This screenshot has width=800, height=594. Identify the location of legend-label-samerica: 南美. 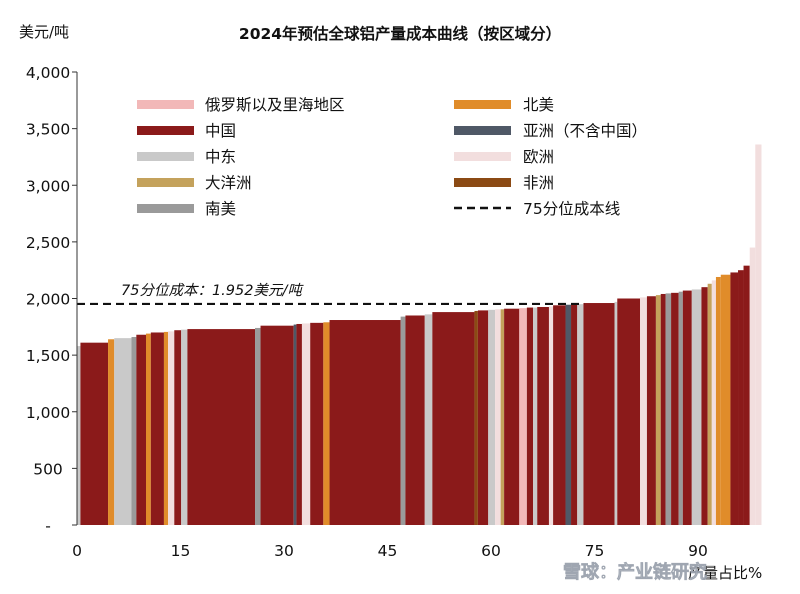
(220, 209).